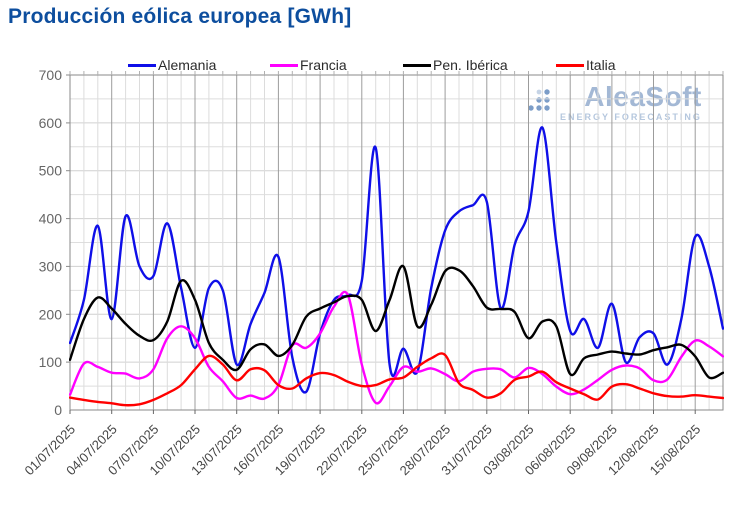 This screenshot has height=509, width=730. I want to click on legend-item-francia: Francia, so click(308, 65).